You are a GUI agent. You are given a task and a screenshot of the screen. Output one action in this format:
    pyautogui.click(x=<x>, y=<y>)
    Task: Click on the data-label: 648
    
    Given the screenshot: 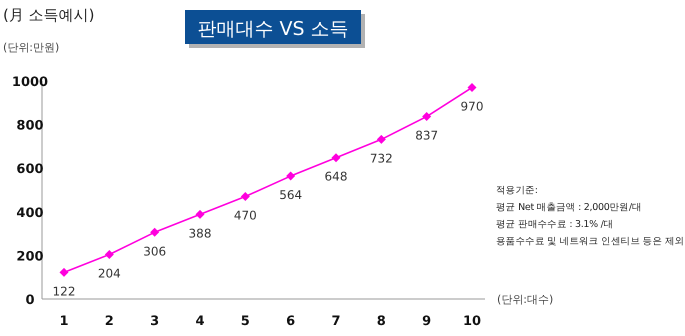 What is the action you would take?
    pyautogui.click(x=336, y=177)
    